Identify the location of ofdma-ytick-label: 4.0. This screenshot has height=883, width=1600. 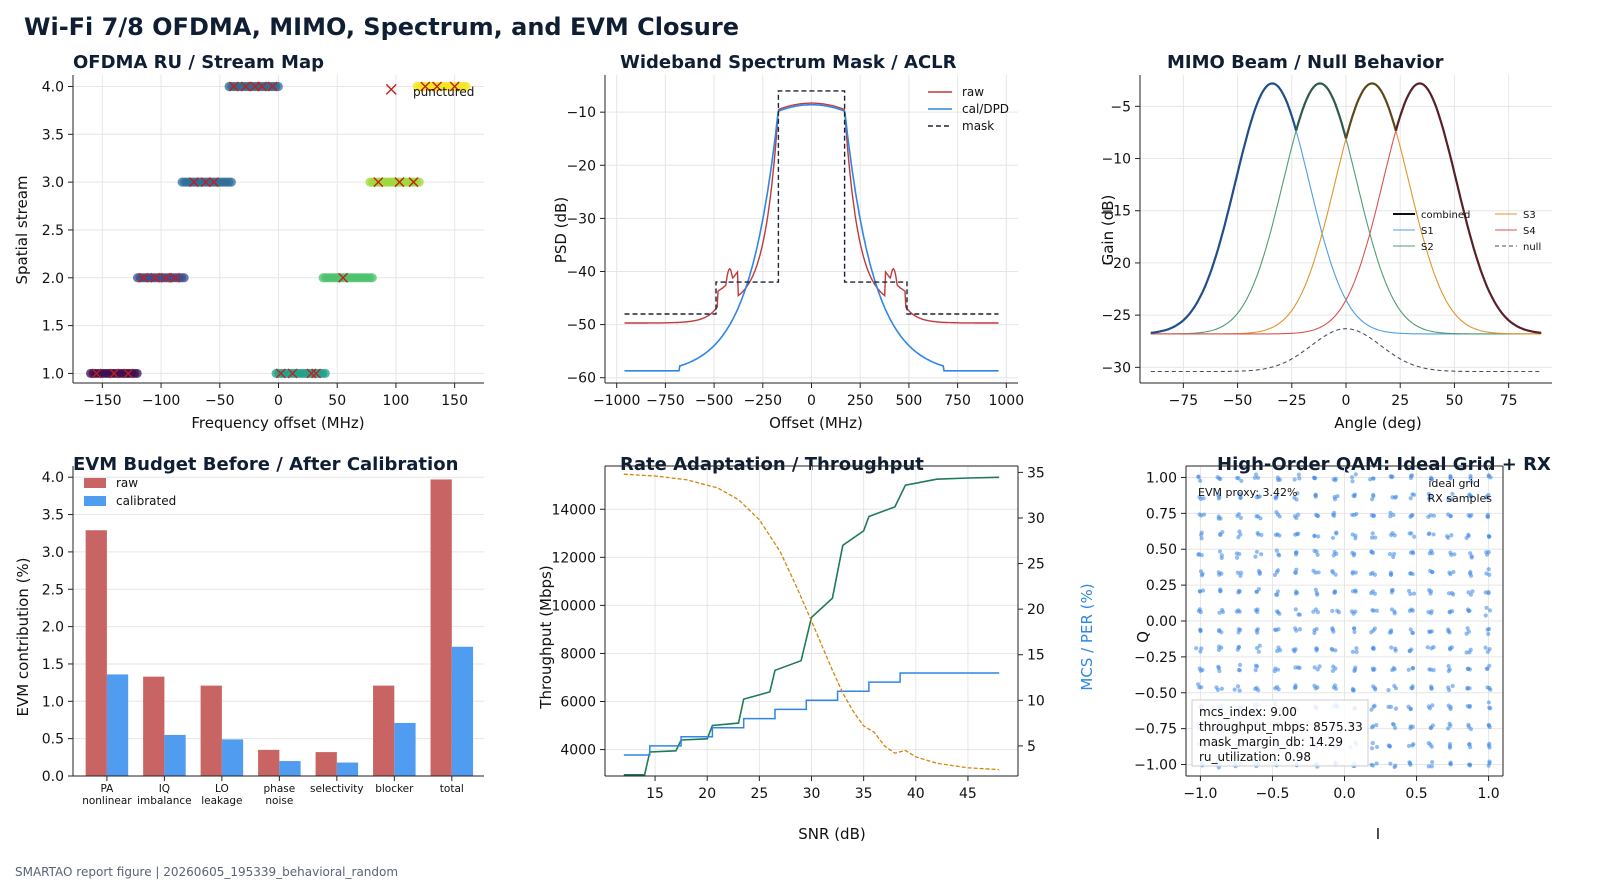
(53, 87).